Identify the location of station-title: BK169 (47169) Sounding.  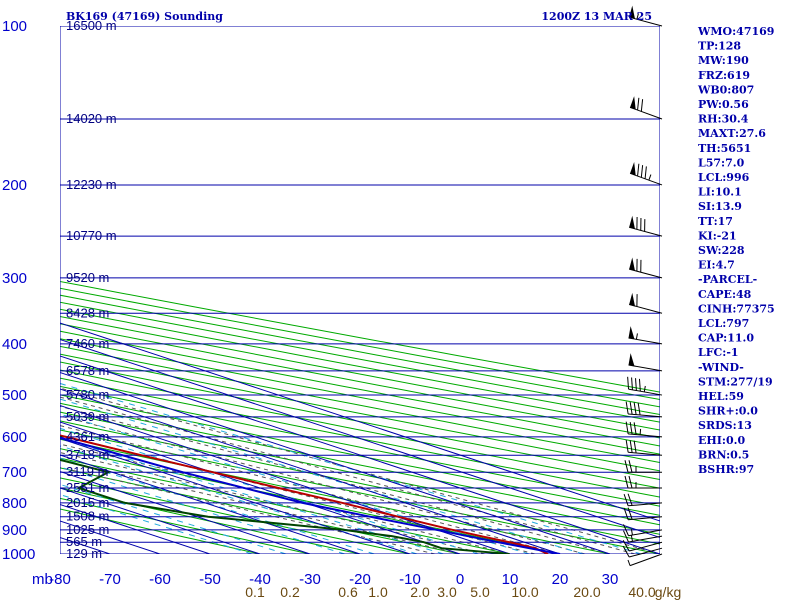
(144, 16).